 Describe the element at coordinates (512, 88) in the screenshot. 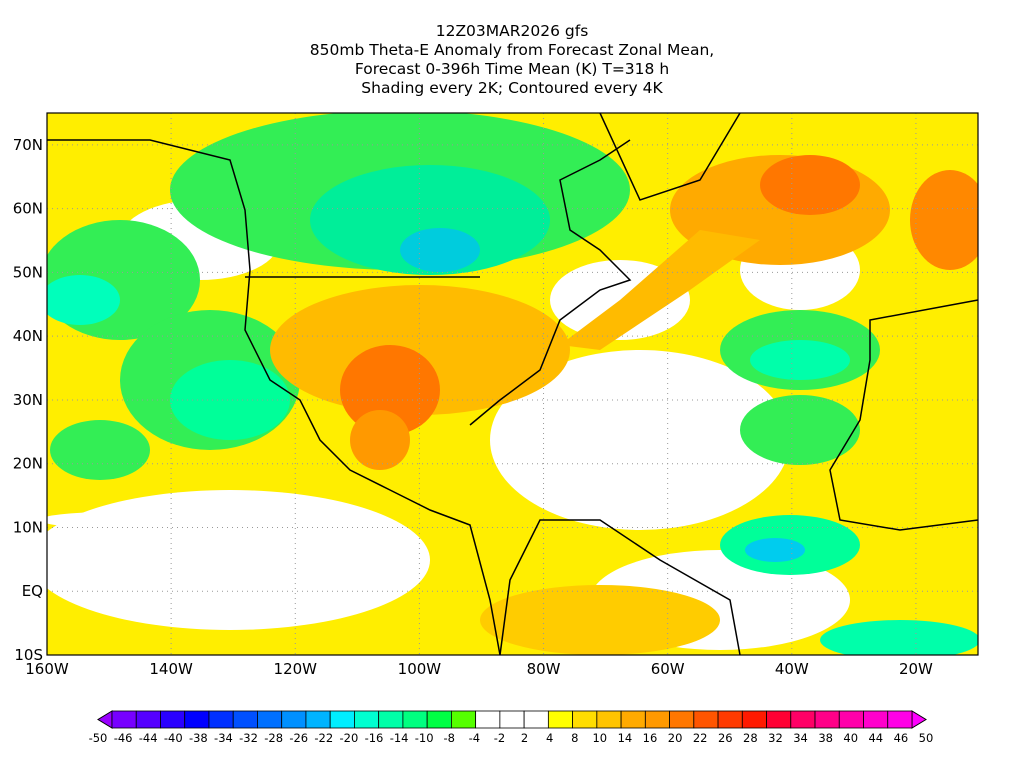

I see `title-line-4: Shading every 2K; Contoured every 4K` at that location.